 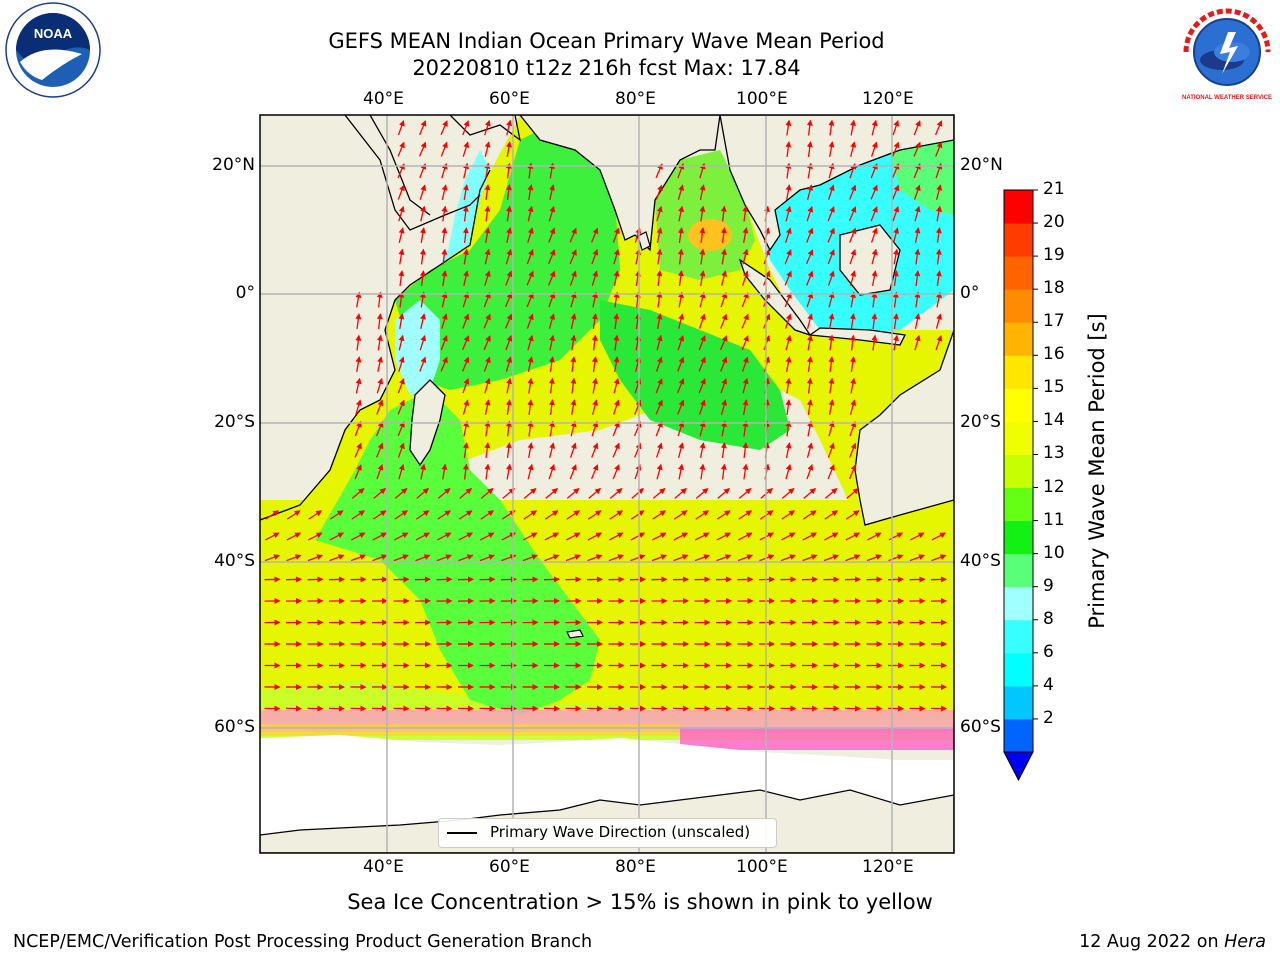 What do you see at coordinates (245, 293) in the screenshot?
I see `lat-label-left-0: 0°` at bounding box center [245, 293].